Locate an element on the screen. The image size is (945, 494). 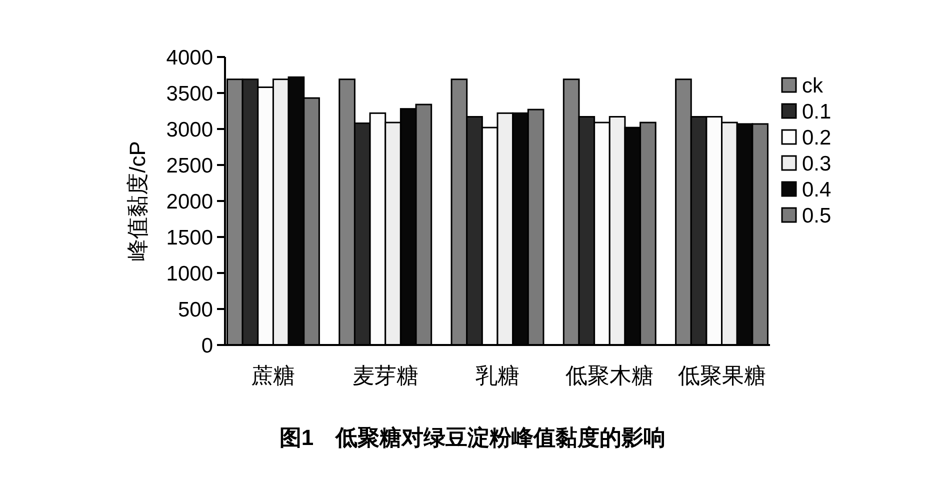
legend-label: ck is located at coordinates (813, 86).